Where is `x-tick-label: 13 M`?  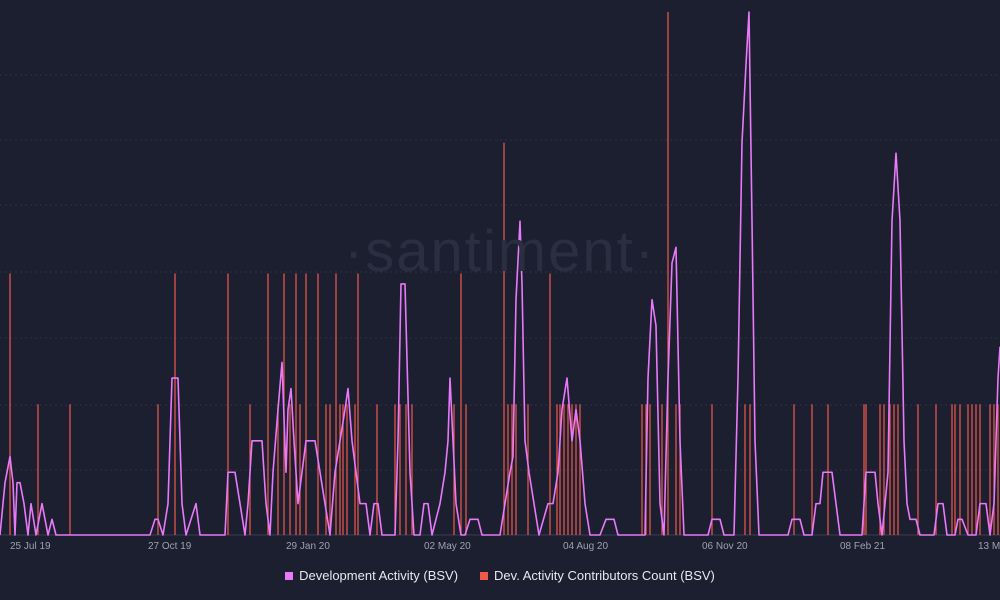
x-tick-label: 13 M is located at coordinates (989, 546).